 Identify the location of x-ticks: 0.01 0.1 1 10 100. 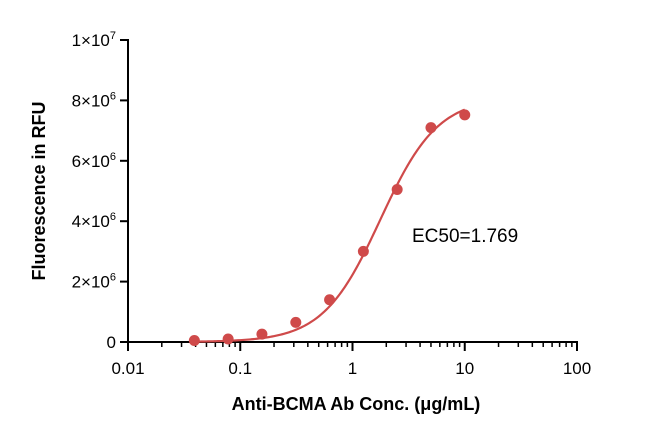
(351, 360).